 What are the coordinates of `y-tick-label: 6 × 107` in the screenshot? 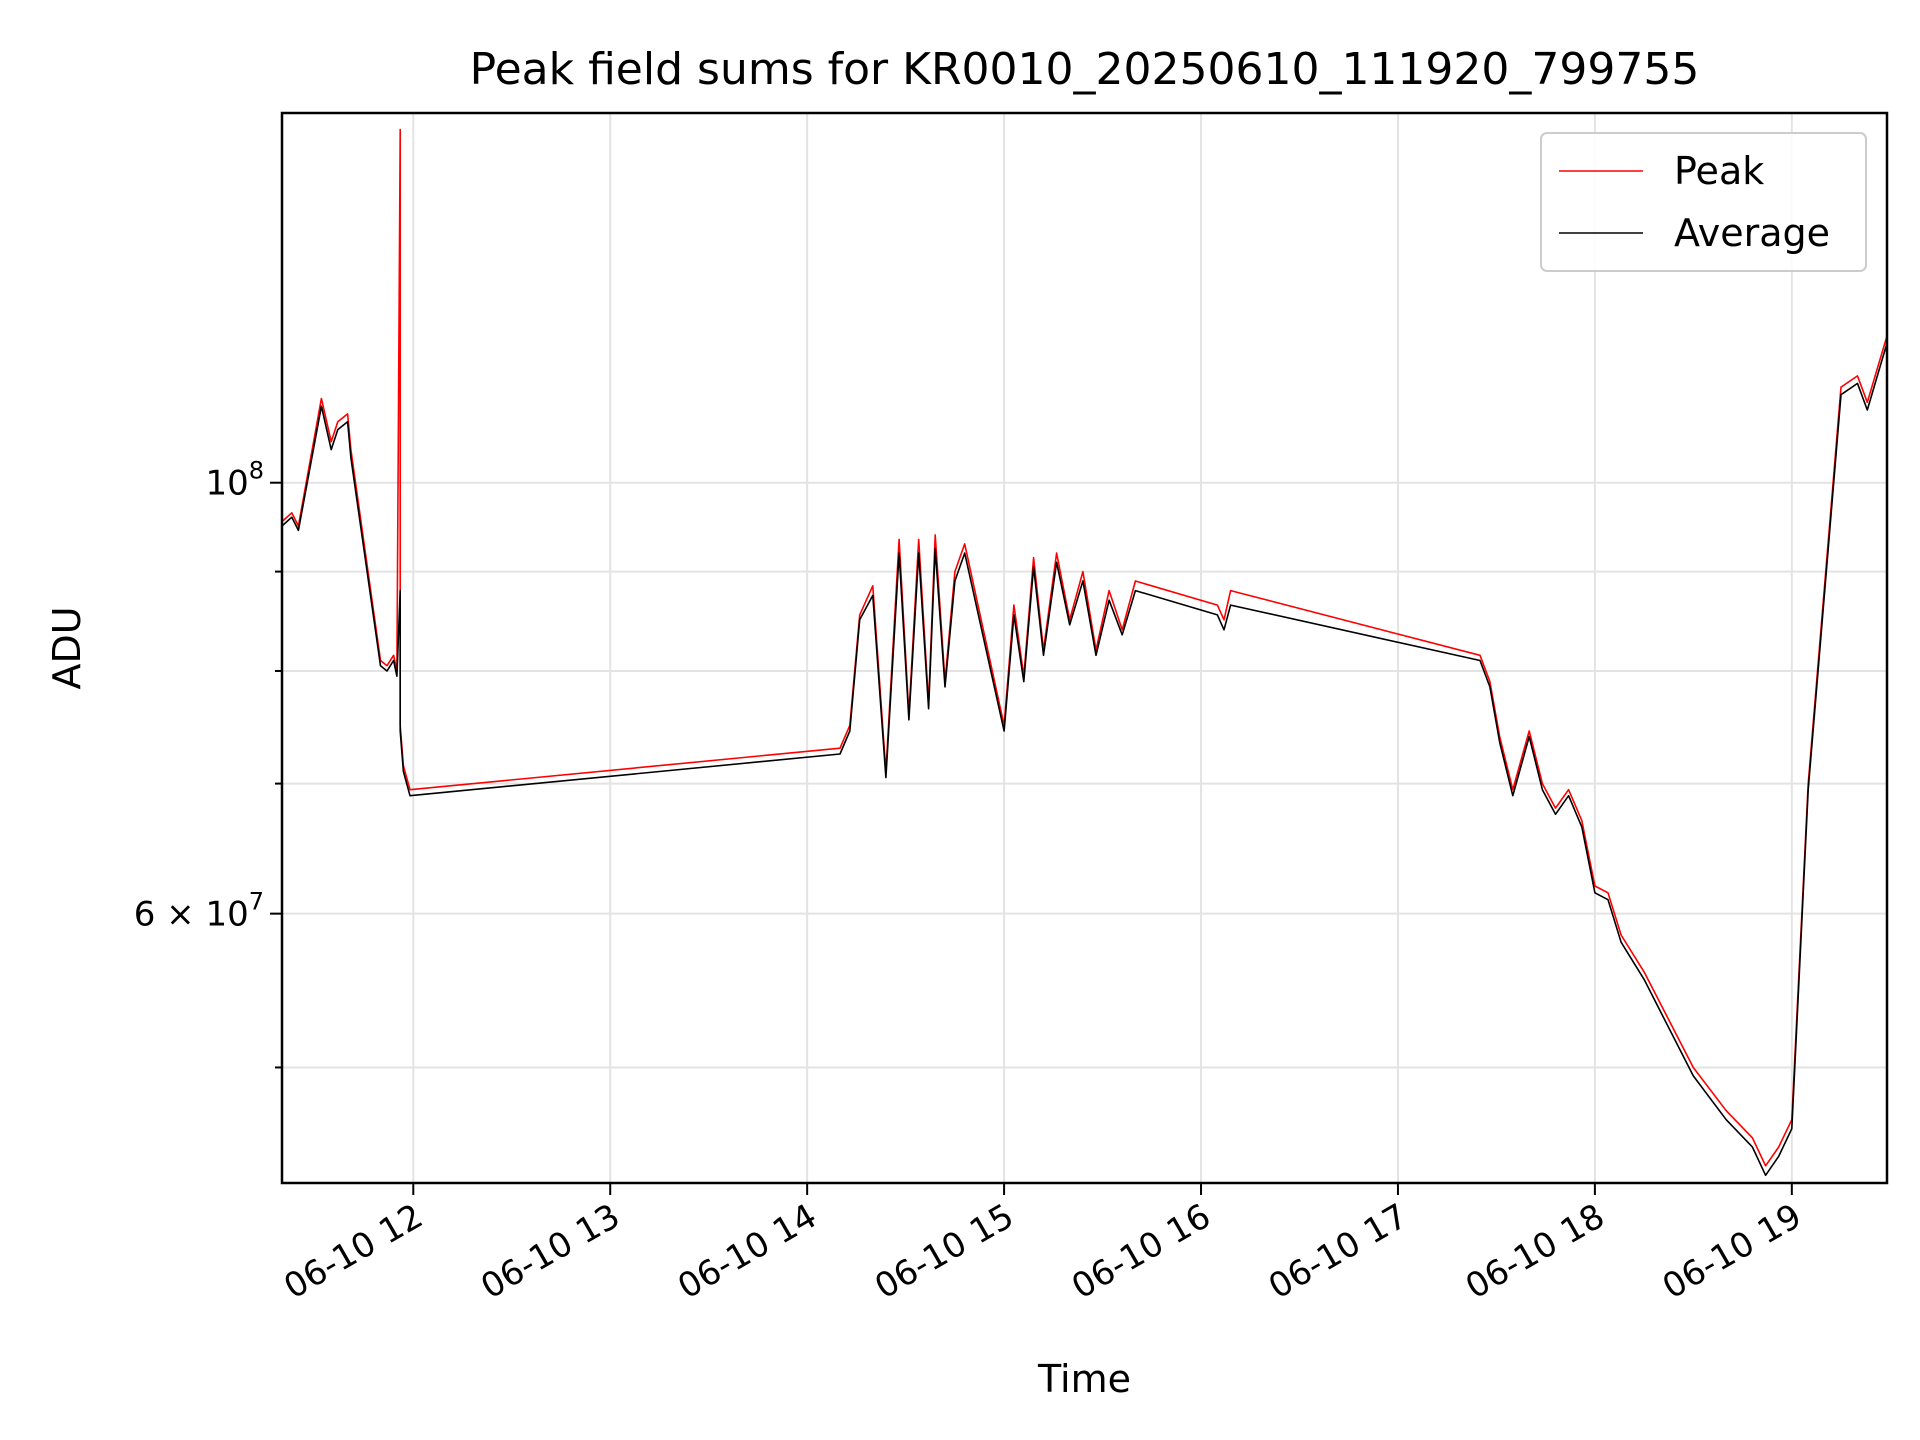 It's located at (199, 911).